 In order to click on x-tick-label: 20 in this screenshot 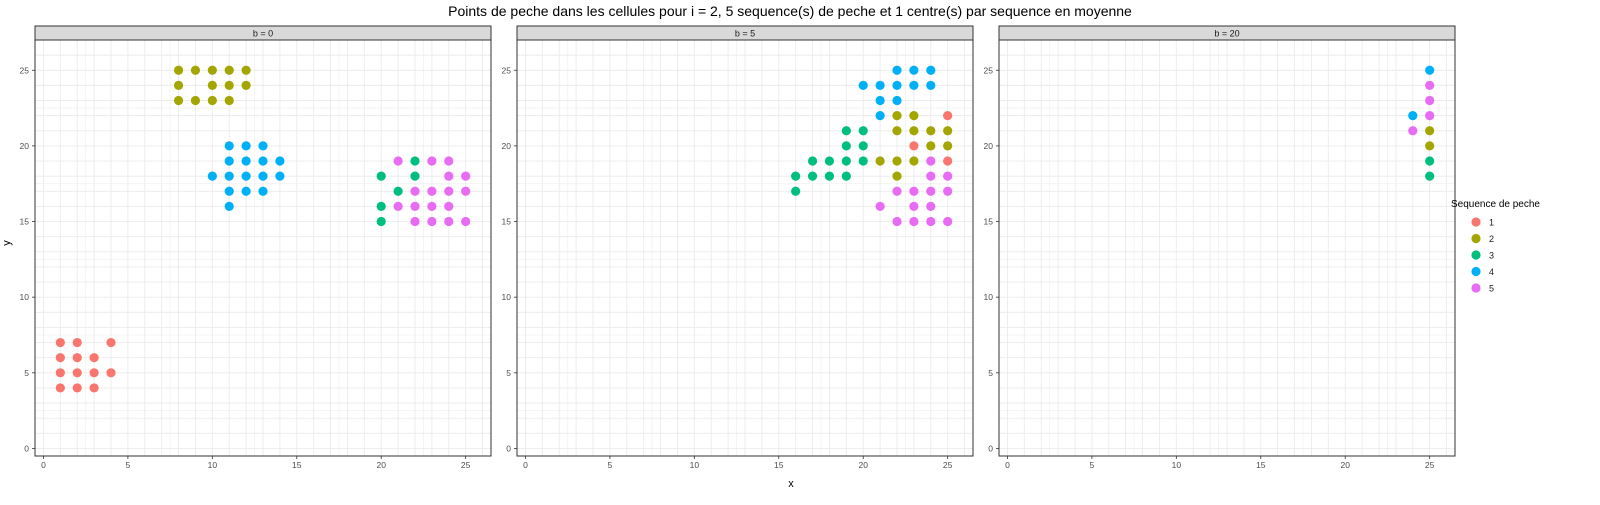, I will do `click(863, 465)`.